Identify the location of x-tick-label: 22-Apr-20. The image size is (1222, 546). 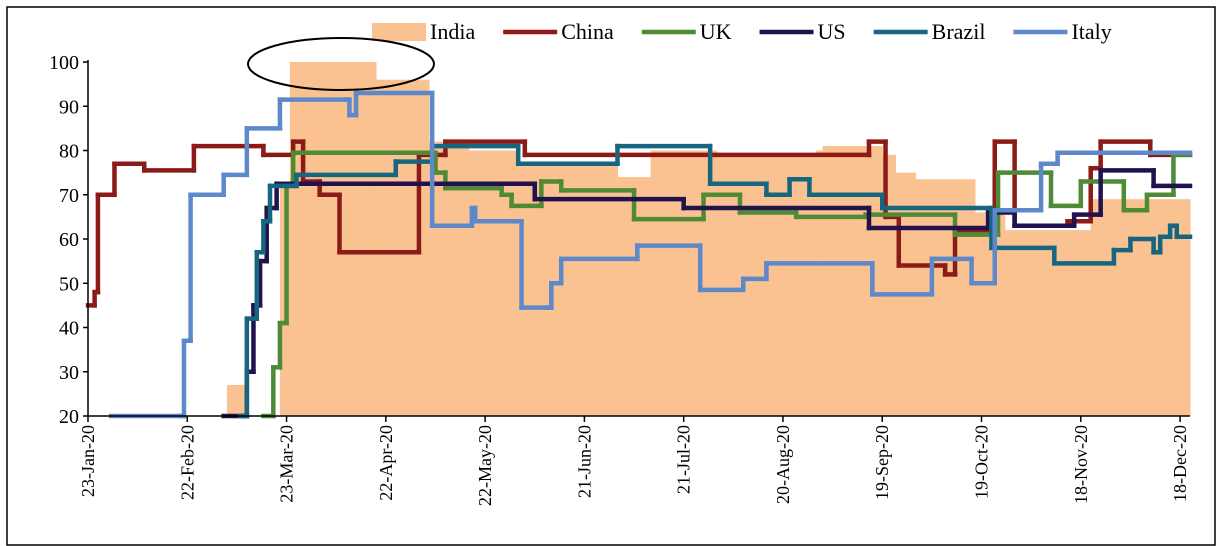
(386, 463).